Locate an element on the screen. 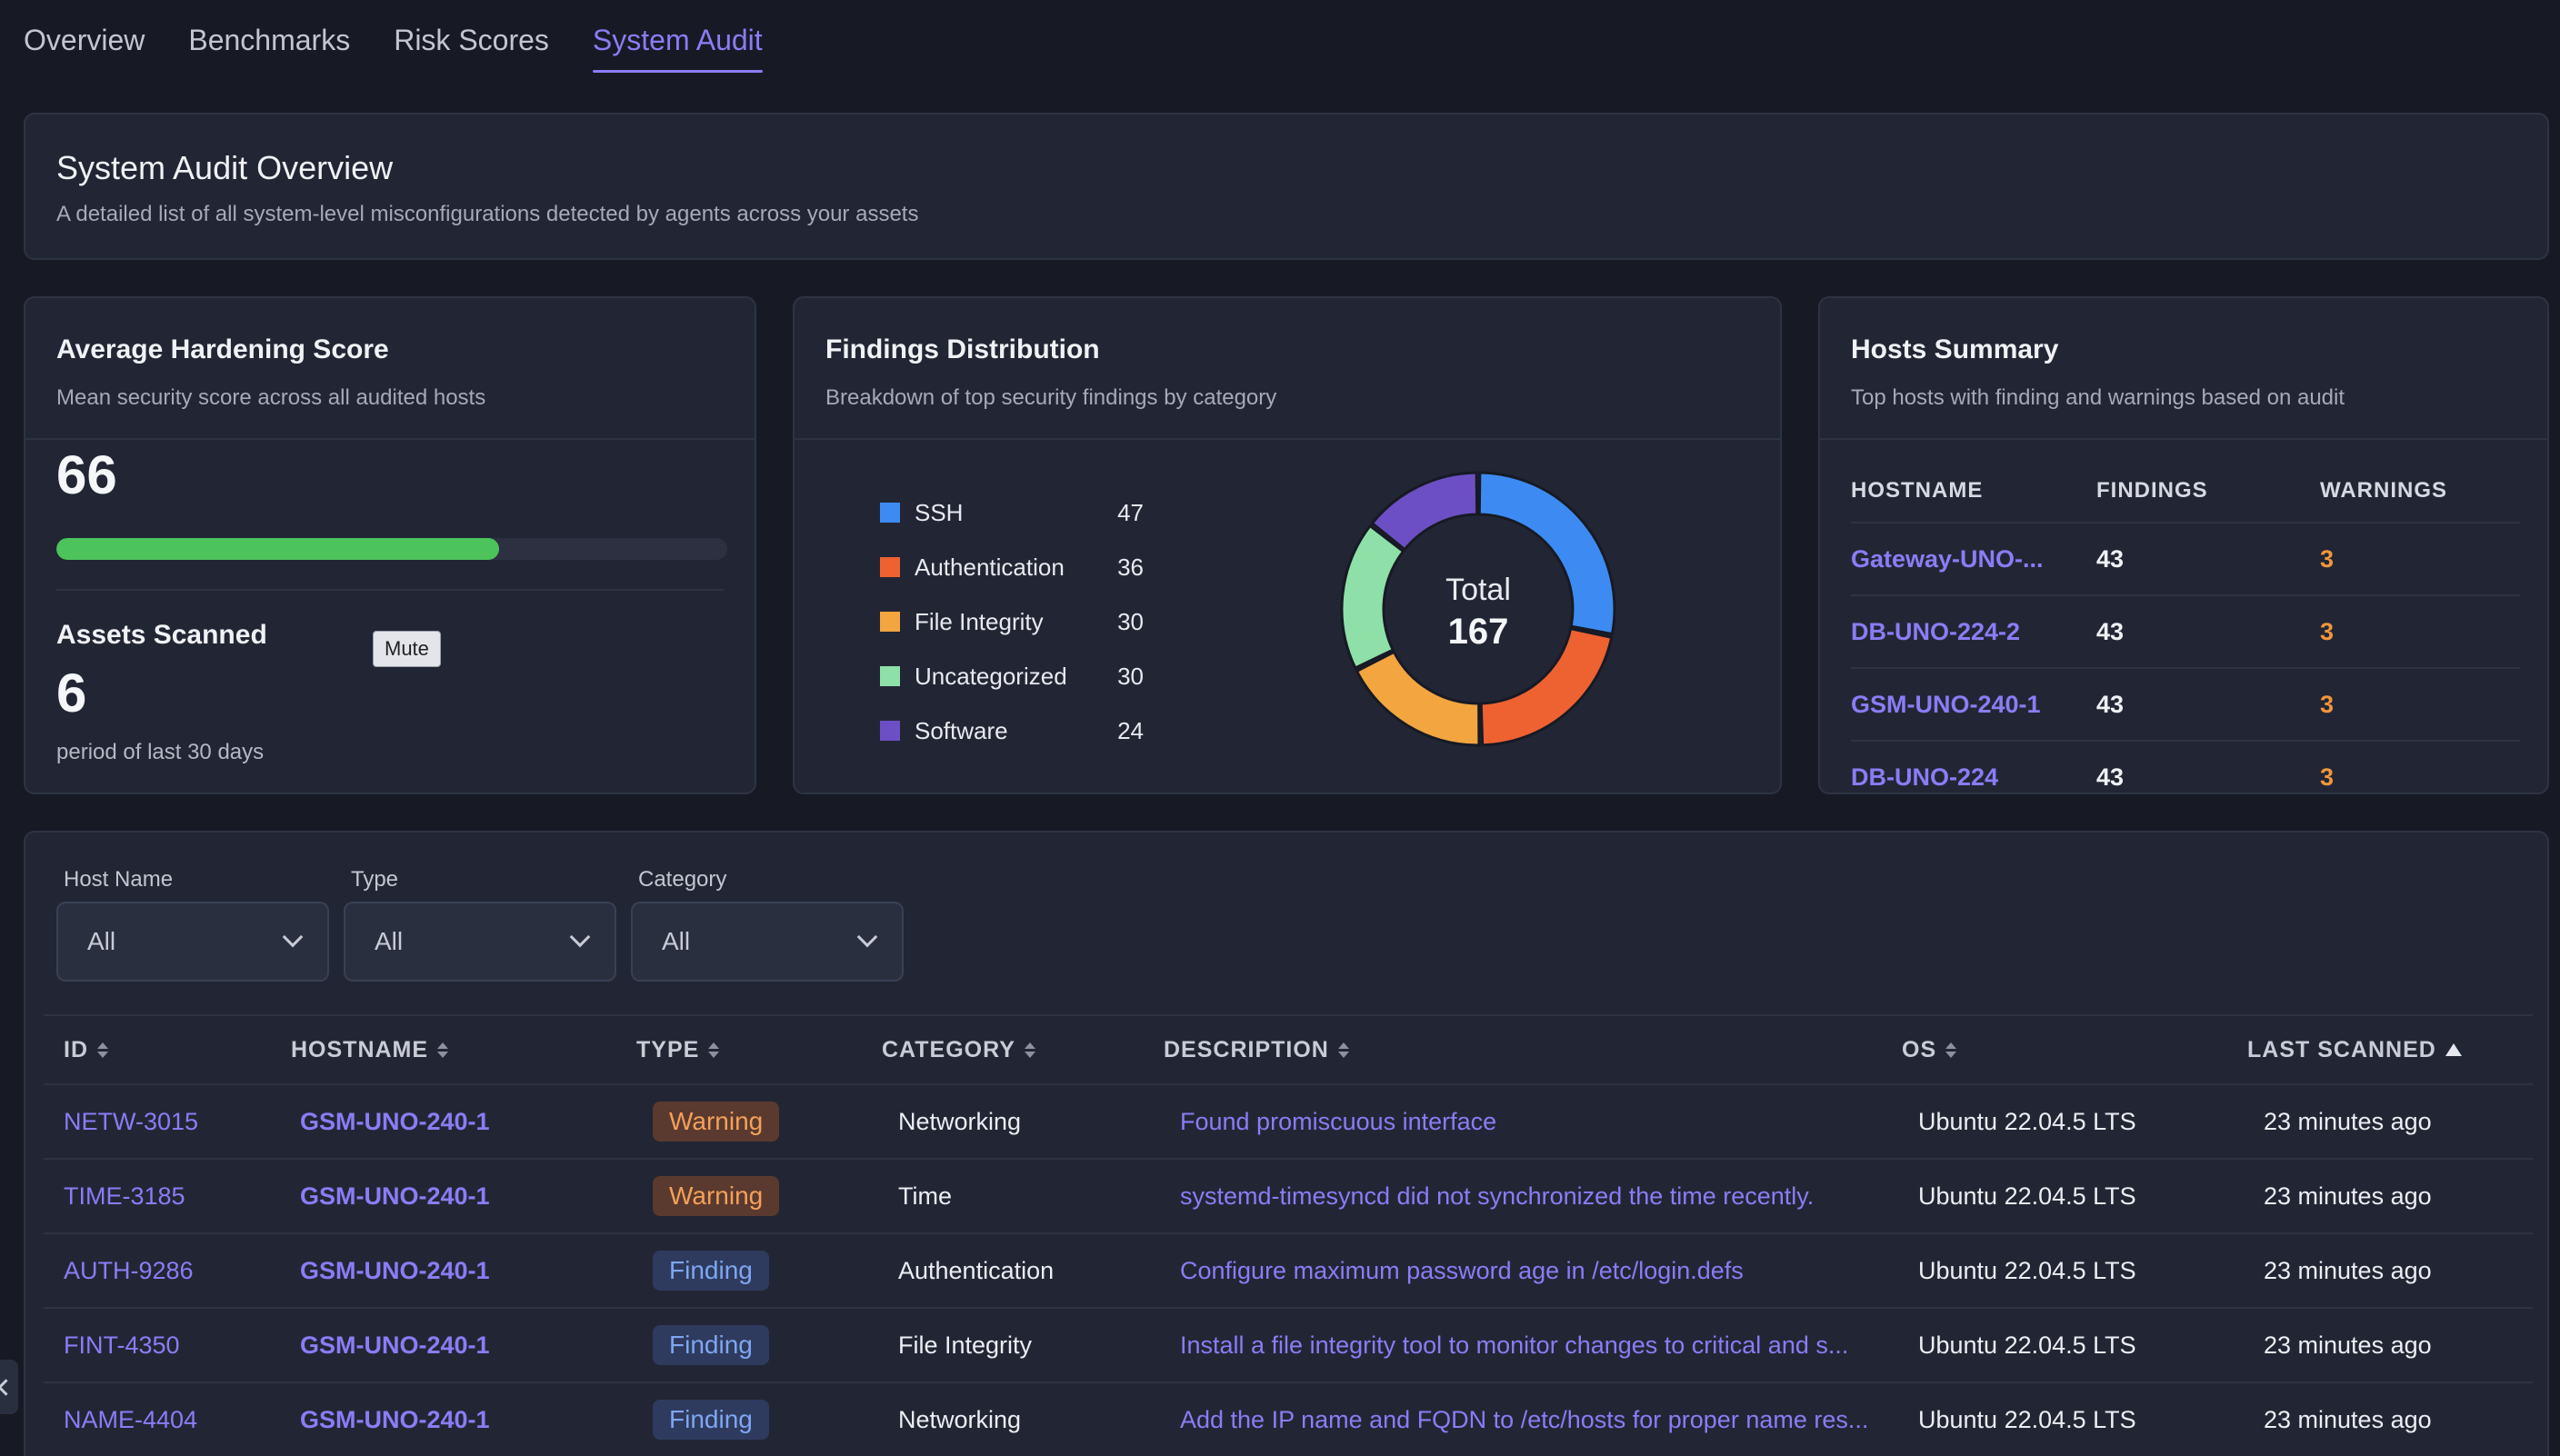  legend-label: Authentication is located at coordinates (990, 567).